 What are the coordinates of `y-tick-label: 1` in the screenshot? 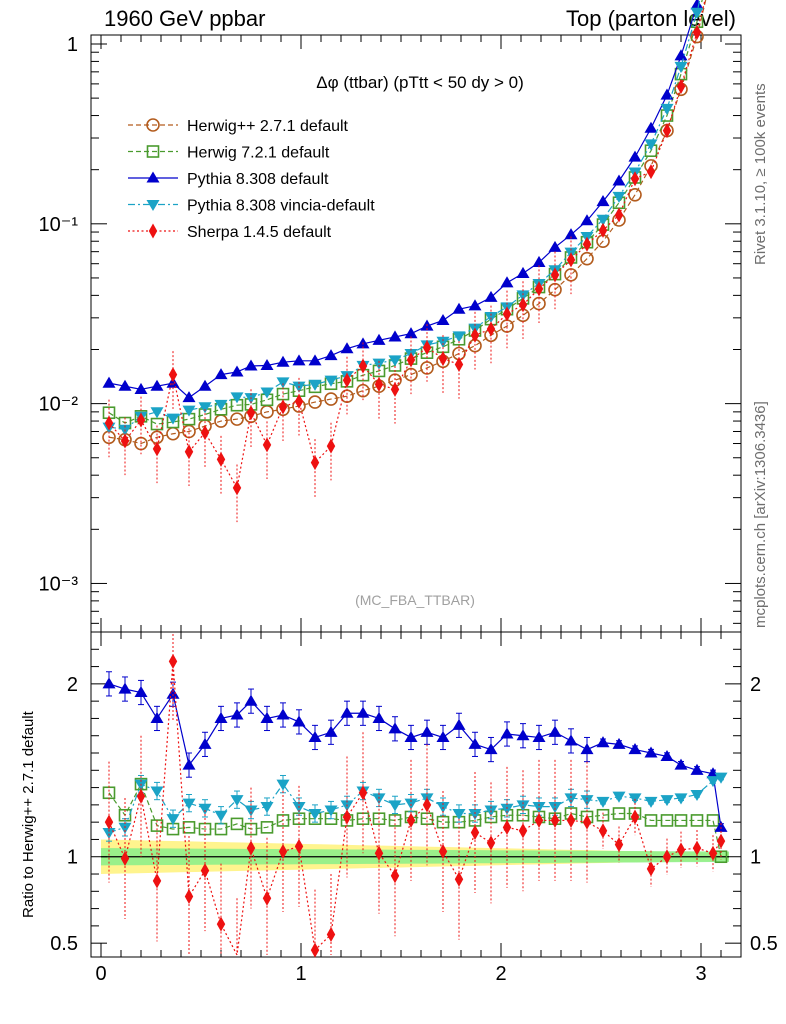 It's located at (72, 45).